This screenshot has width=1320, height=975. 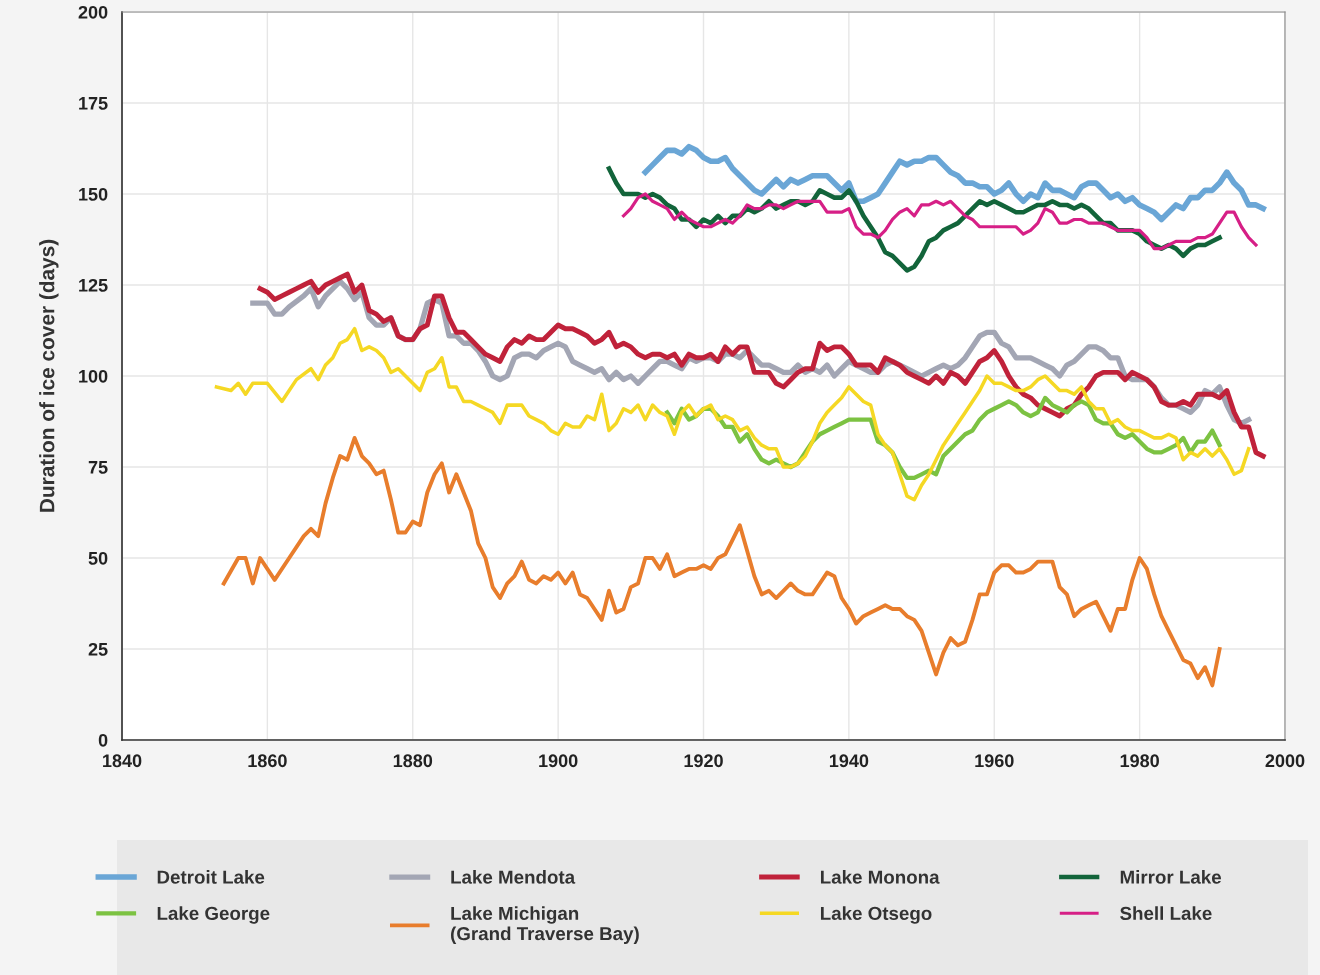 What do you see at coordinates (98, 649) in the screenshot?
I see `y-tick-label: 25` at bounding box center [98, 649].